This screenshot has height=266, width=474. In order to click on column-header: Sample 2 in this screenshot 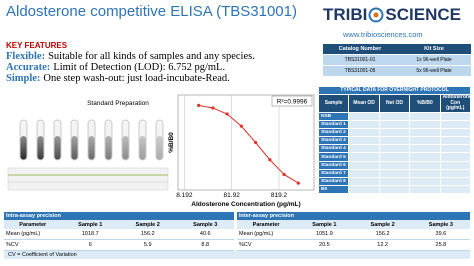, I will do `click(382, 224)`.